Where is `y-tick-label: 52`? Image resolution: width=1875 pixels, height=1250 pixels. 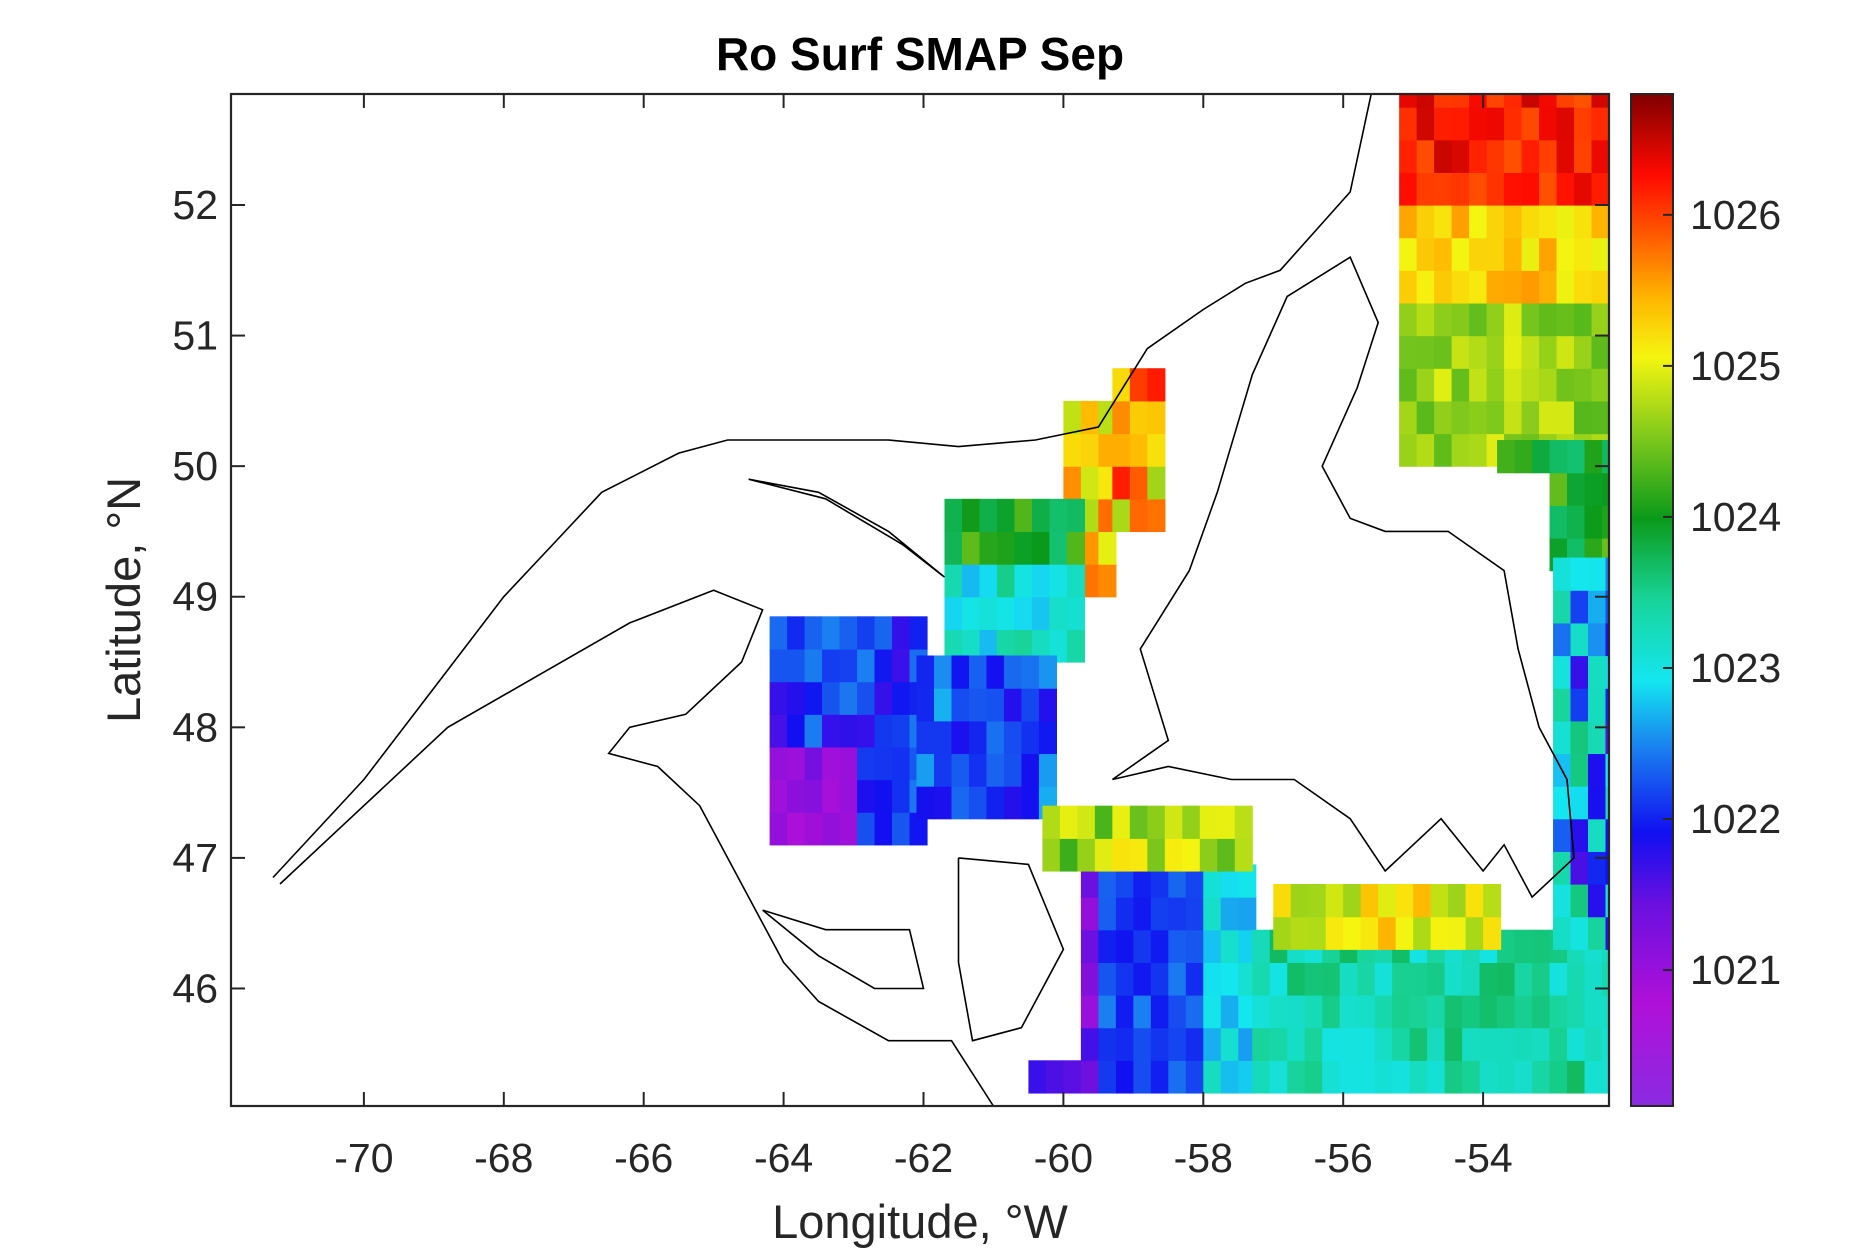 y-tick-label: 52 is located at coordinates (195, 205).